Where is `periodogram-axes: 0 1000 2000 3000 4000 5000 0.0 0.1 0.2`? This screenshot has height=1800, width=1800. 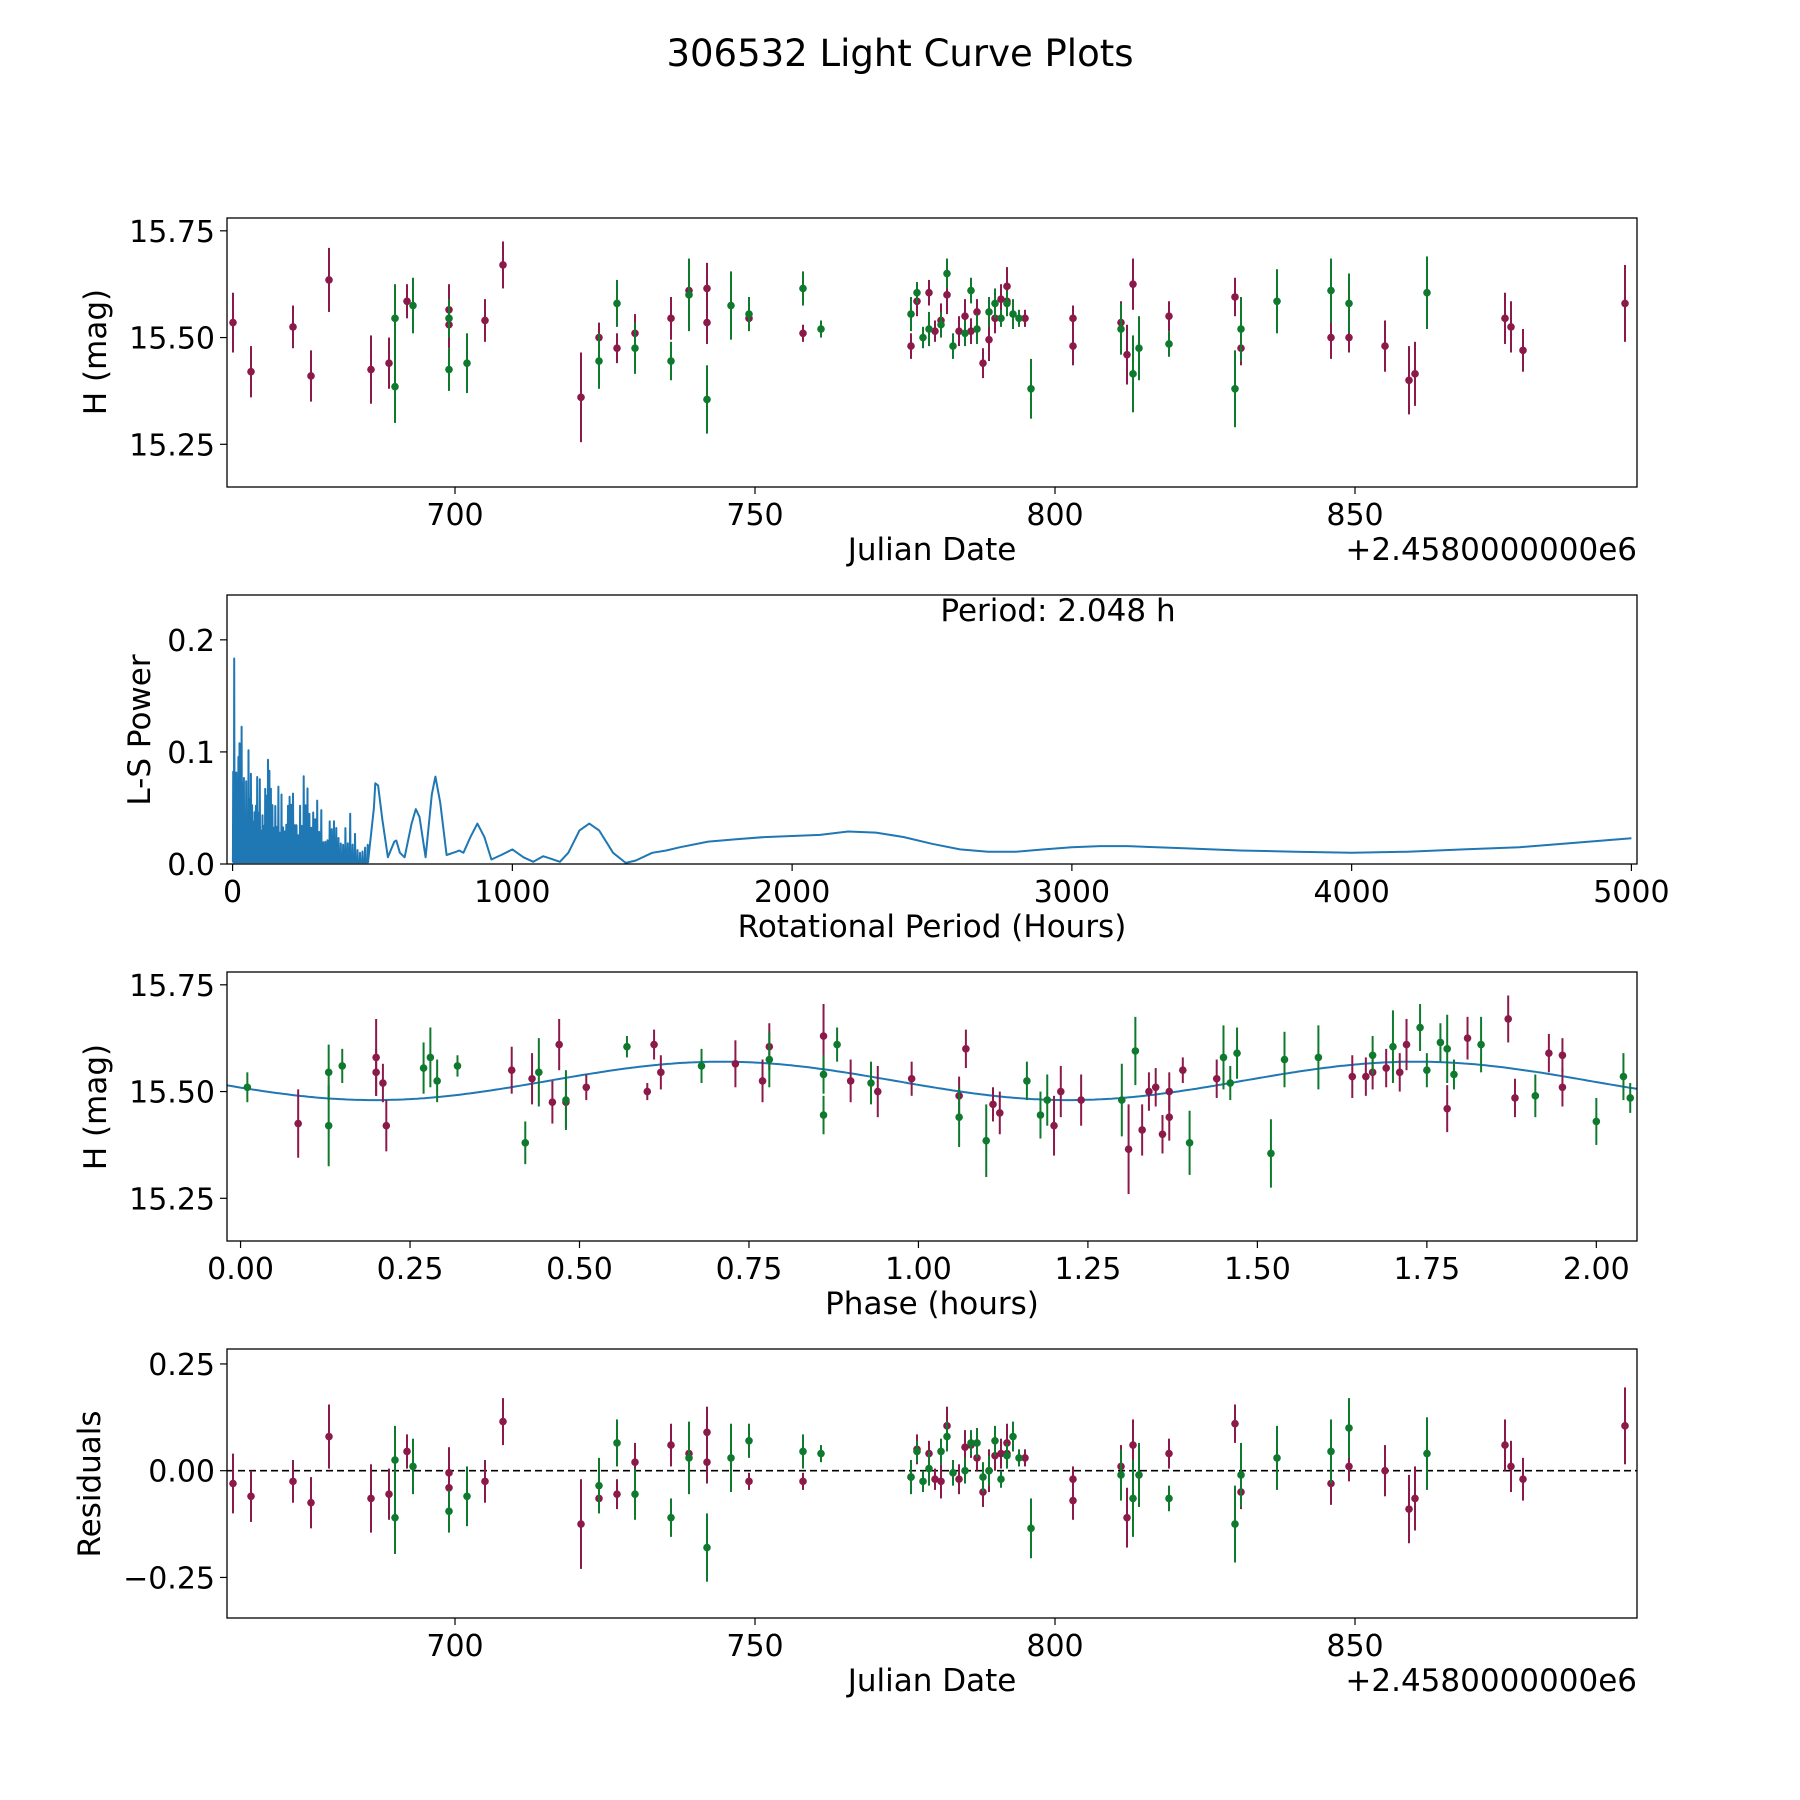
periodogram-axes: 0 1000 2000 3000 4000 5000 0.0 0.1 0.2 is located at coordinates (918, 767).